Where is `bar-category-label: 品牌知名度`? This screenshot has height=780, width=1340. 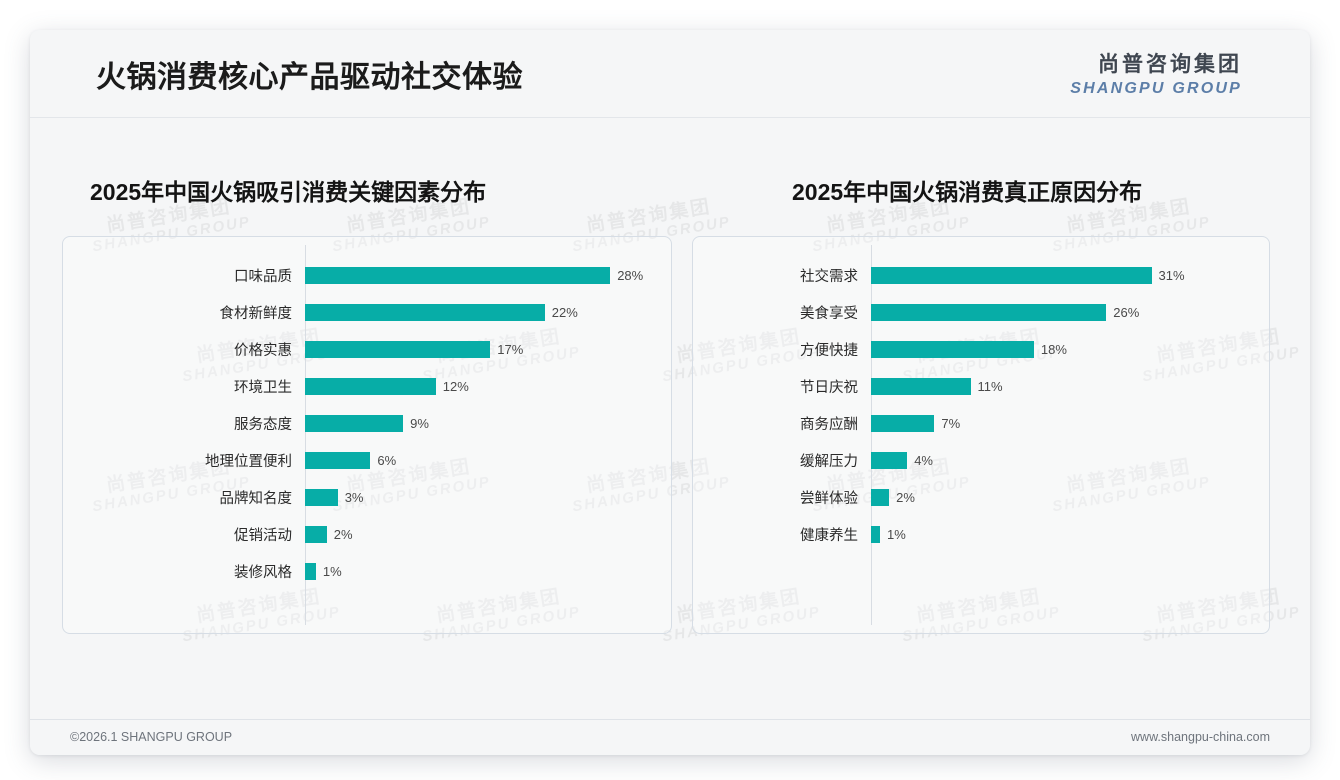
bar-category-label: 品牌知名度 is located at coordinates (256, 499).